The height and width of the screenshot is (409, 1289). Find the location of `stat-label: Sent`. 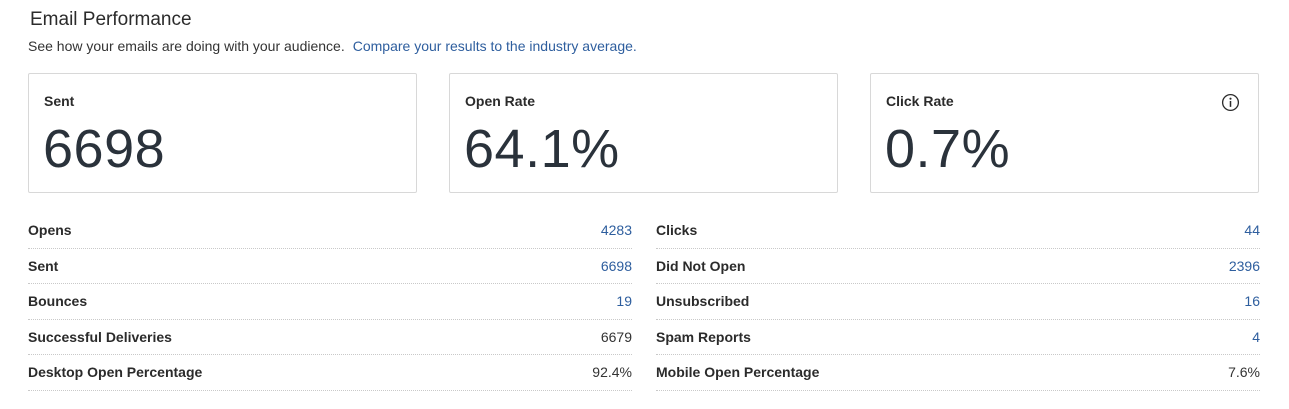

stat-label: Sent is located at coordinates (43, 265).